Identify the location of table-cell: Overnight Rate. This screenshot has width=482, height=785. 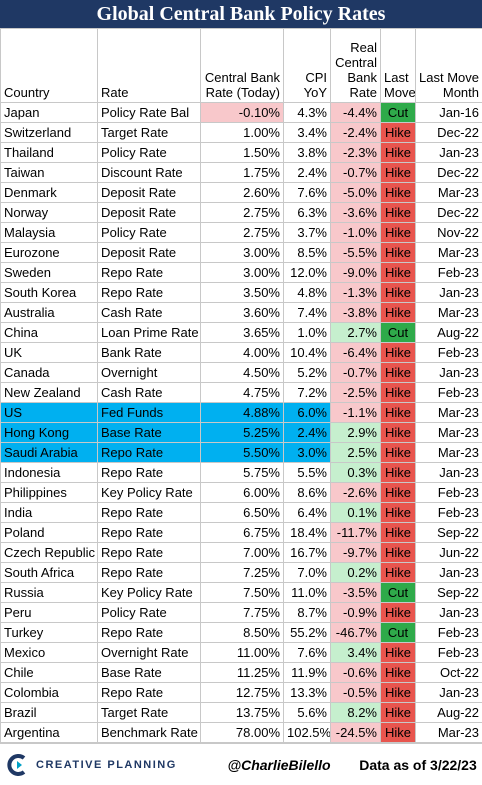
(149, 653).